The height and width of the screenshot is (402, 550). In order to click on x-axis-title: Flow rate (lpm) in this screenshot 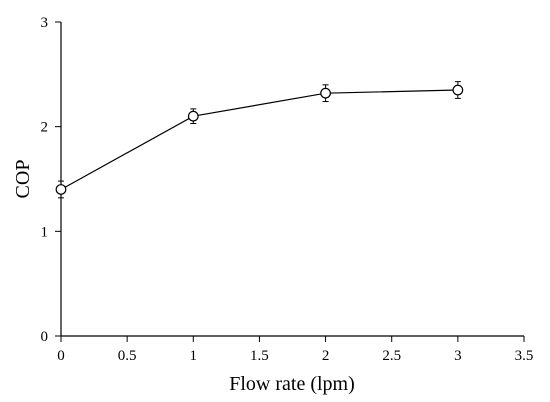, I will do `click(292, 384)`.